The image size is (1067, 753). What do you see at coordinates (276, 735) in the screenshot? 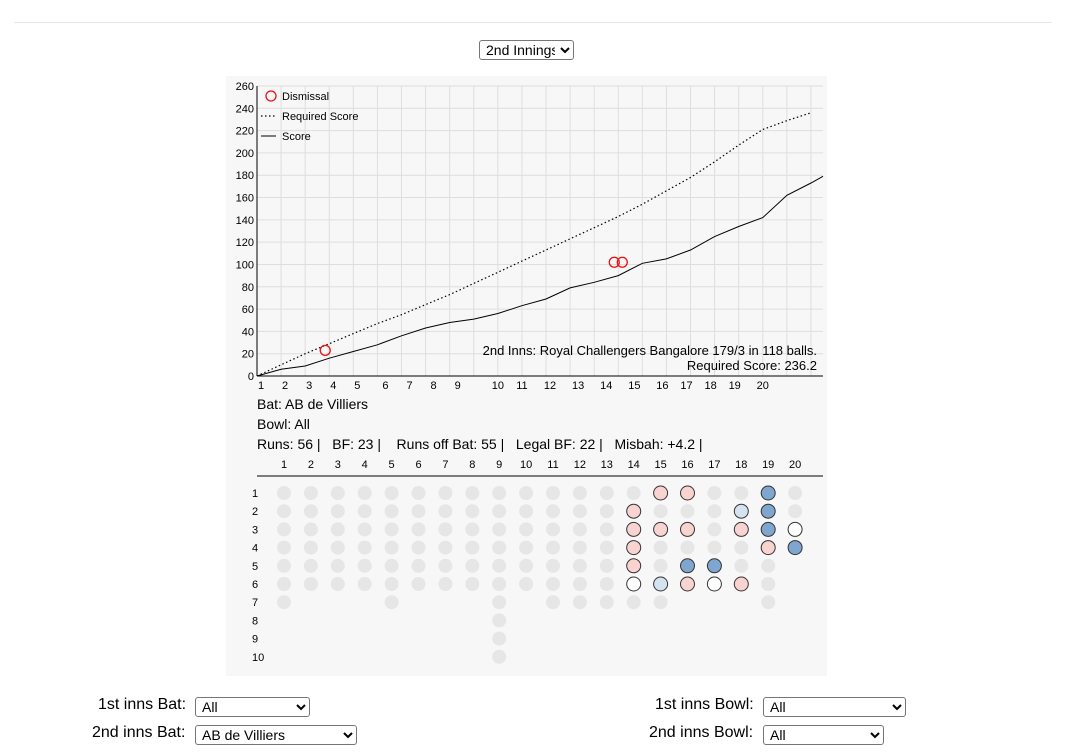
I see `inns2-bat-select: AB de Villiers` at bounding box center [276, 735].